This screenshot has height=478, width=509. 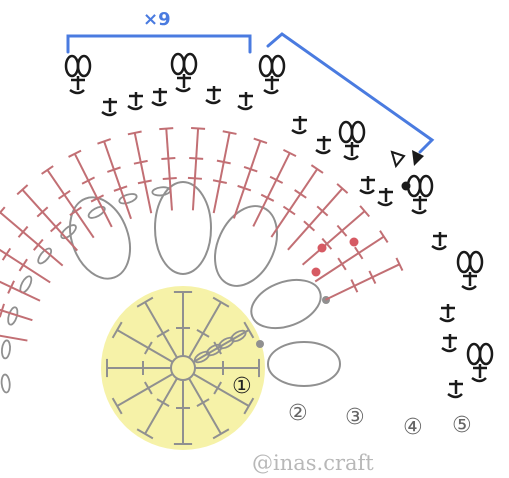 I want to click on round-1-label: ①, so click(x=242, y=386).